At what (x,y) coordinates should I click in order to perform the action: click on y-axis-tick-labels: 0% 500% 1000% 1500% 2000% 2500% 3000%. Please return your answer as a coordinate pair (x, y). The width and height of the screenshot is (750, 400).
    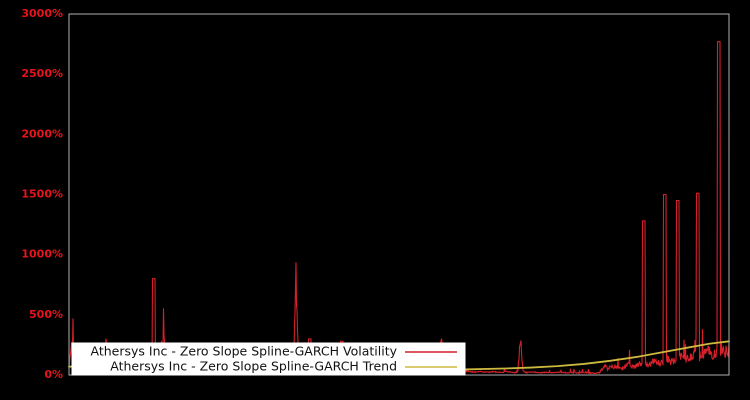
    Looking at the image, I should click on (42, 194).